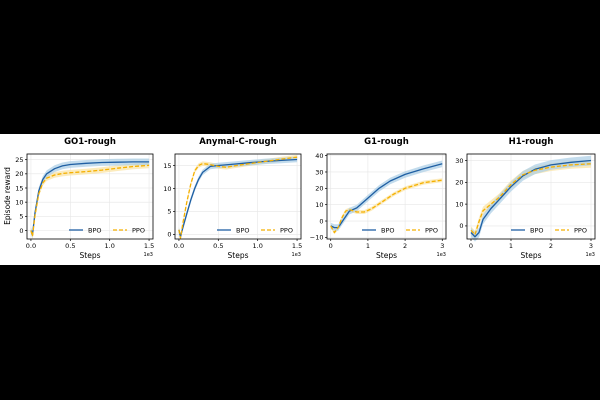  I want to click on chart-title: GO1-rough, so click(90, 142).